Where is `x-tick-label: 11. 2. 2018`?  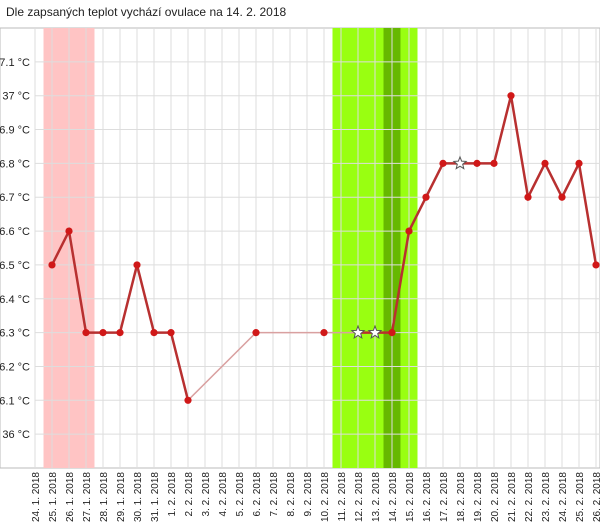 x-tick-label: 11. 2. 2018 is located at coordinates (342, 497).